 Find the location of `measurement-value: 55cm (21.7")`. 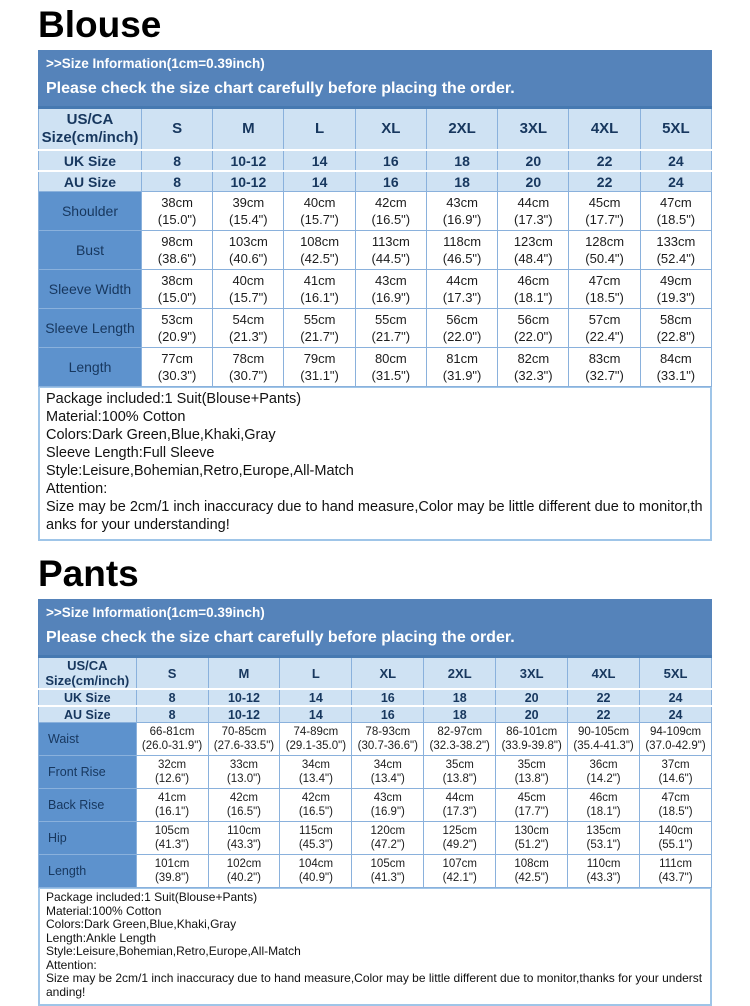

measurement-value: 55cm (21.7") is located at coordinates (319, 328).